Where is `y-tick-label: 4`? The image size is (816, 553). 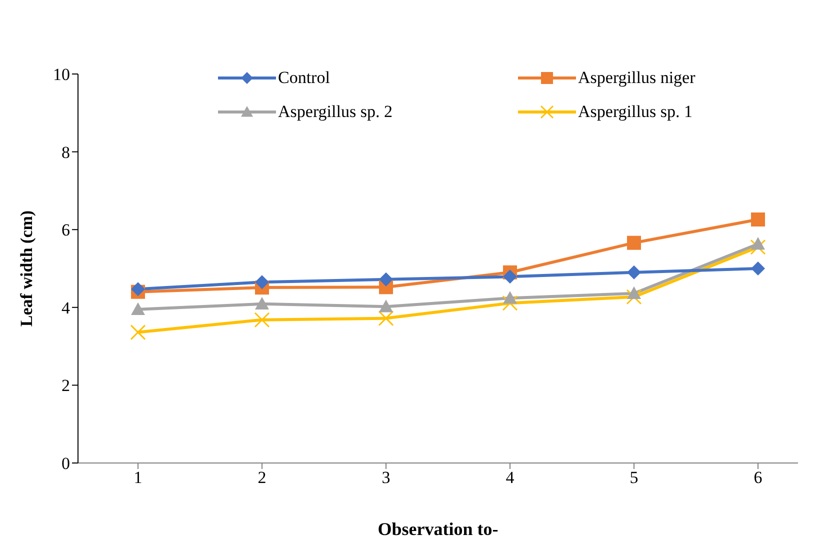 y-tick-label: 4 is located at coordinates (66, 308).